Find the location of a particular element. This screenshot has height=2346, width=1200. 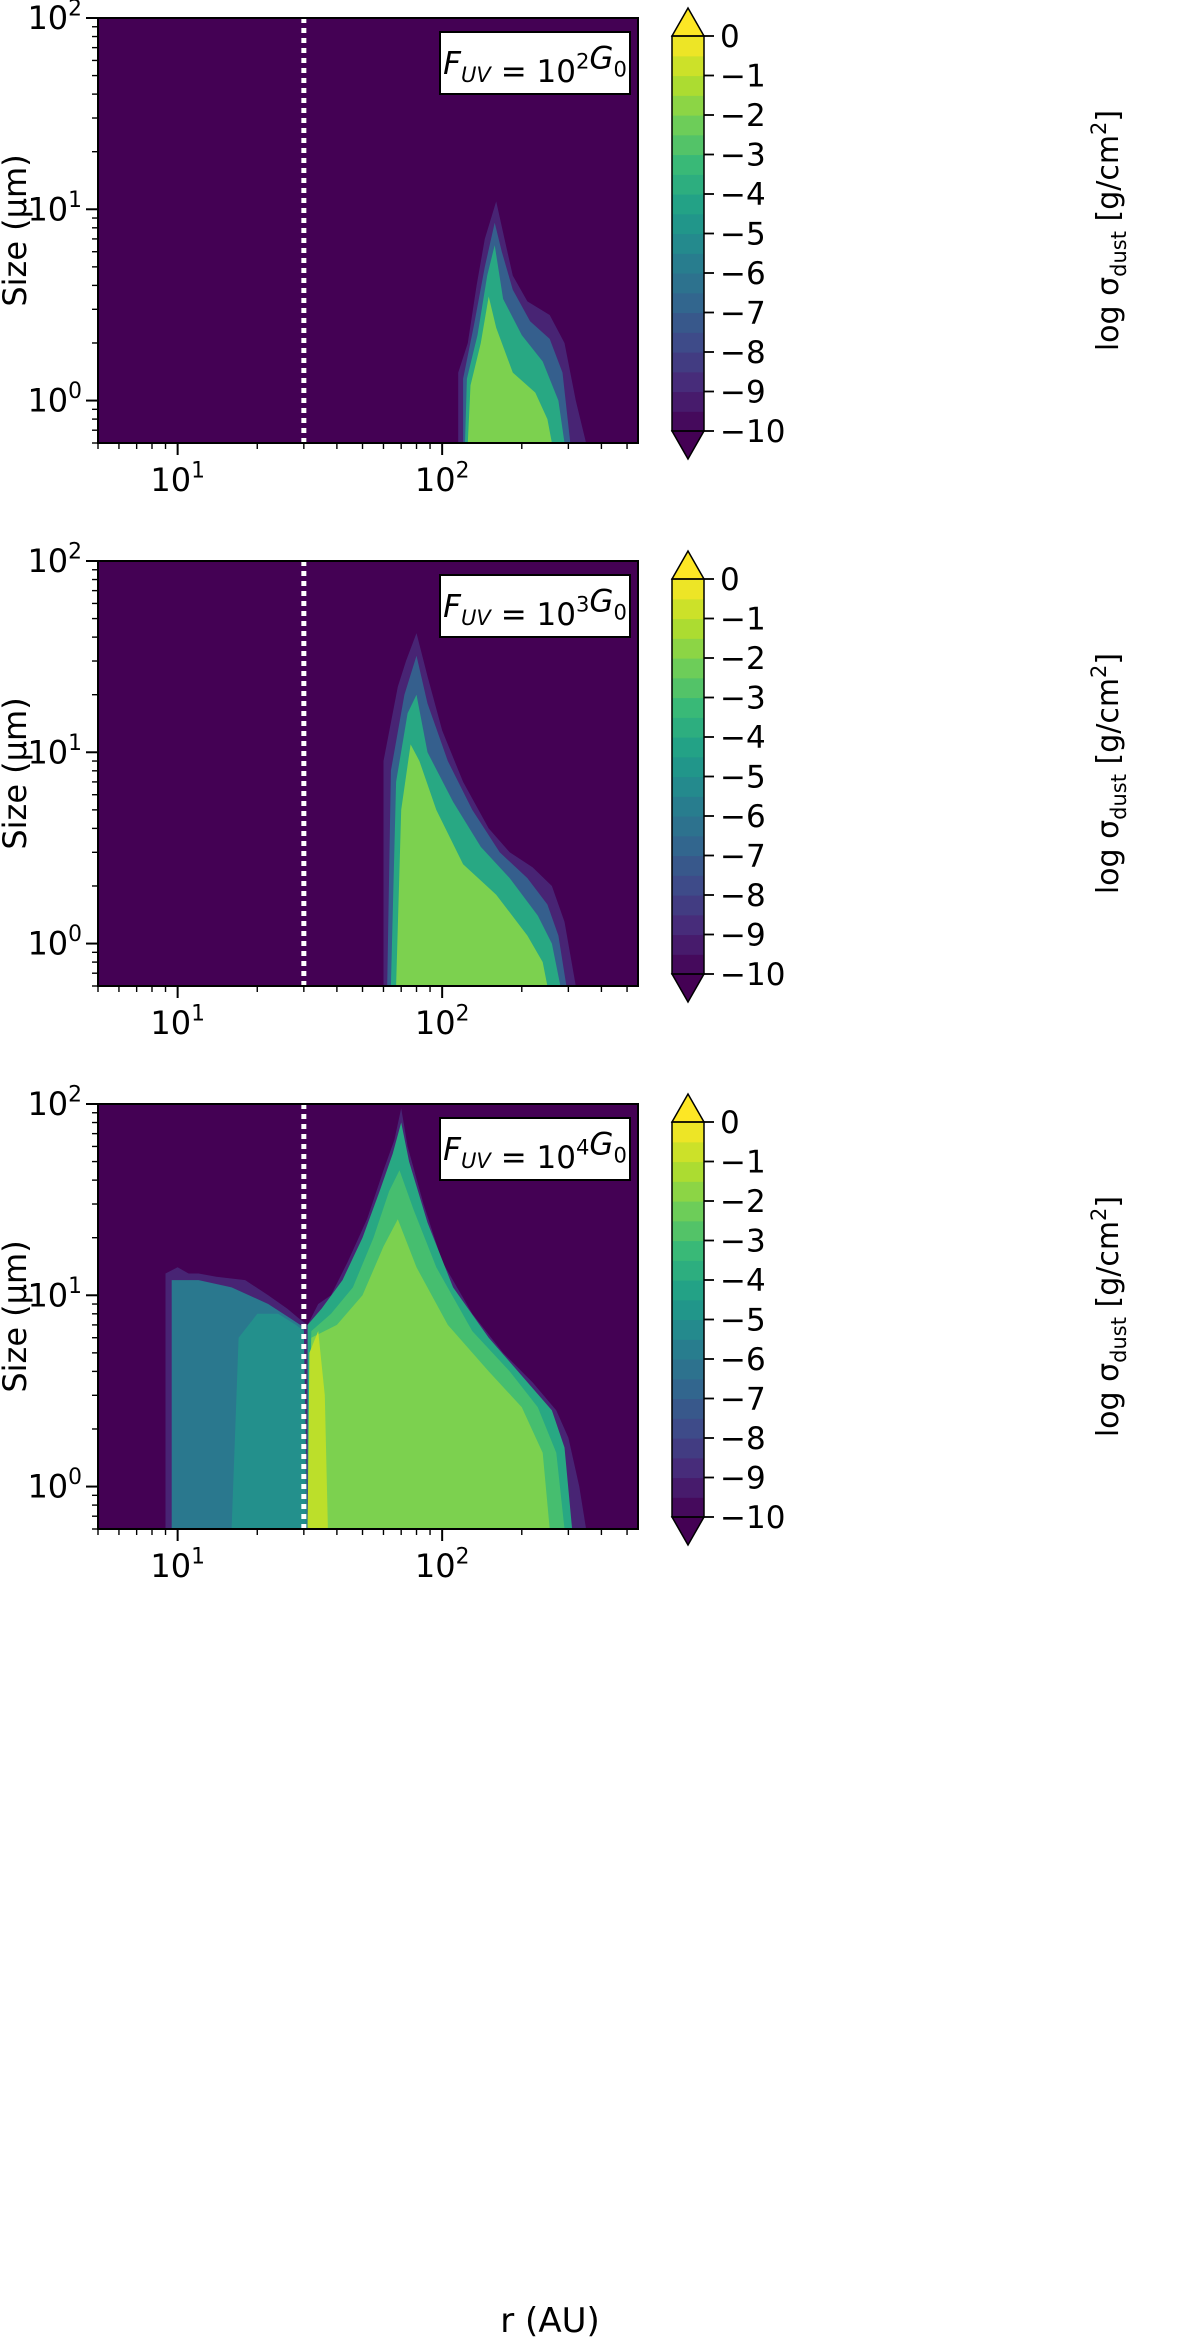

colorbar-label: log σdust [g/cm2] is located at coordinates (1109, 1316).